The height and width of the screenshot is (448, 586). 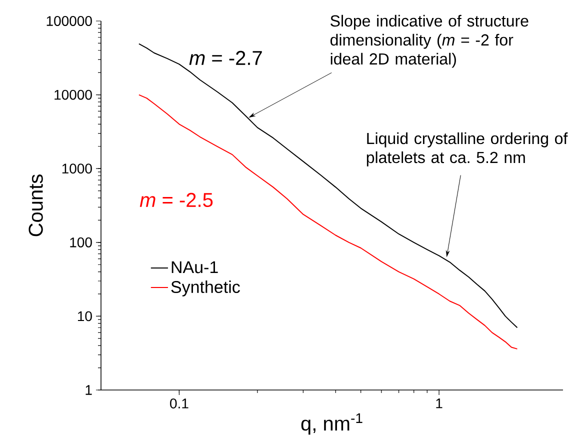 What do you see at coordinates (429, 41) in the screenshot?
I see `annotation: Slope indicative of structure dimensionality (m = -2 for ideal 2D material)` at bounding box center [429, 41].